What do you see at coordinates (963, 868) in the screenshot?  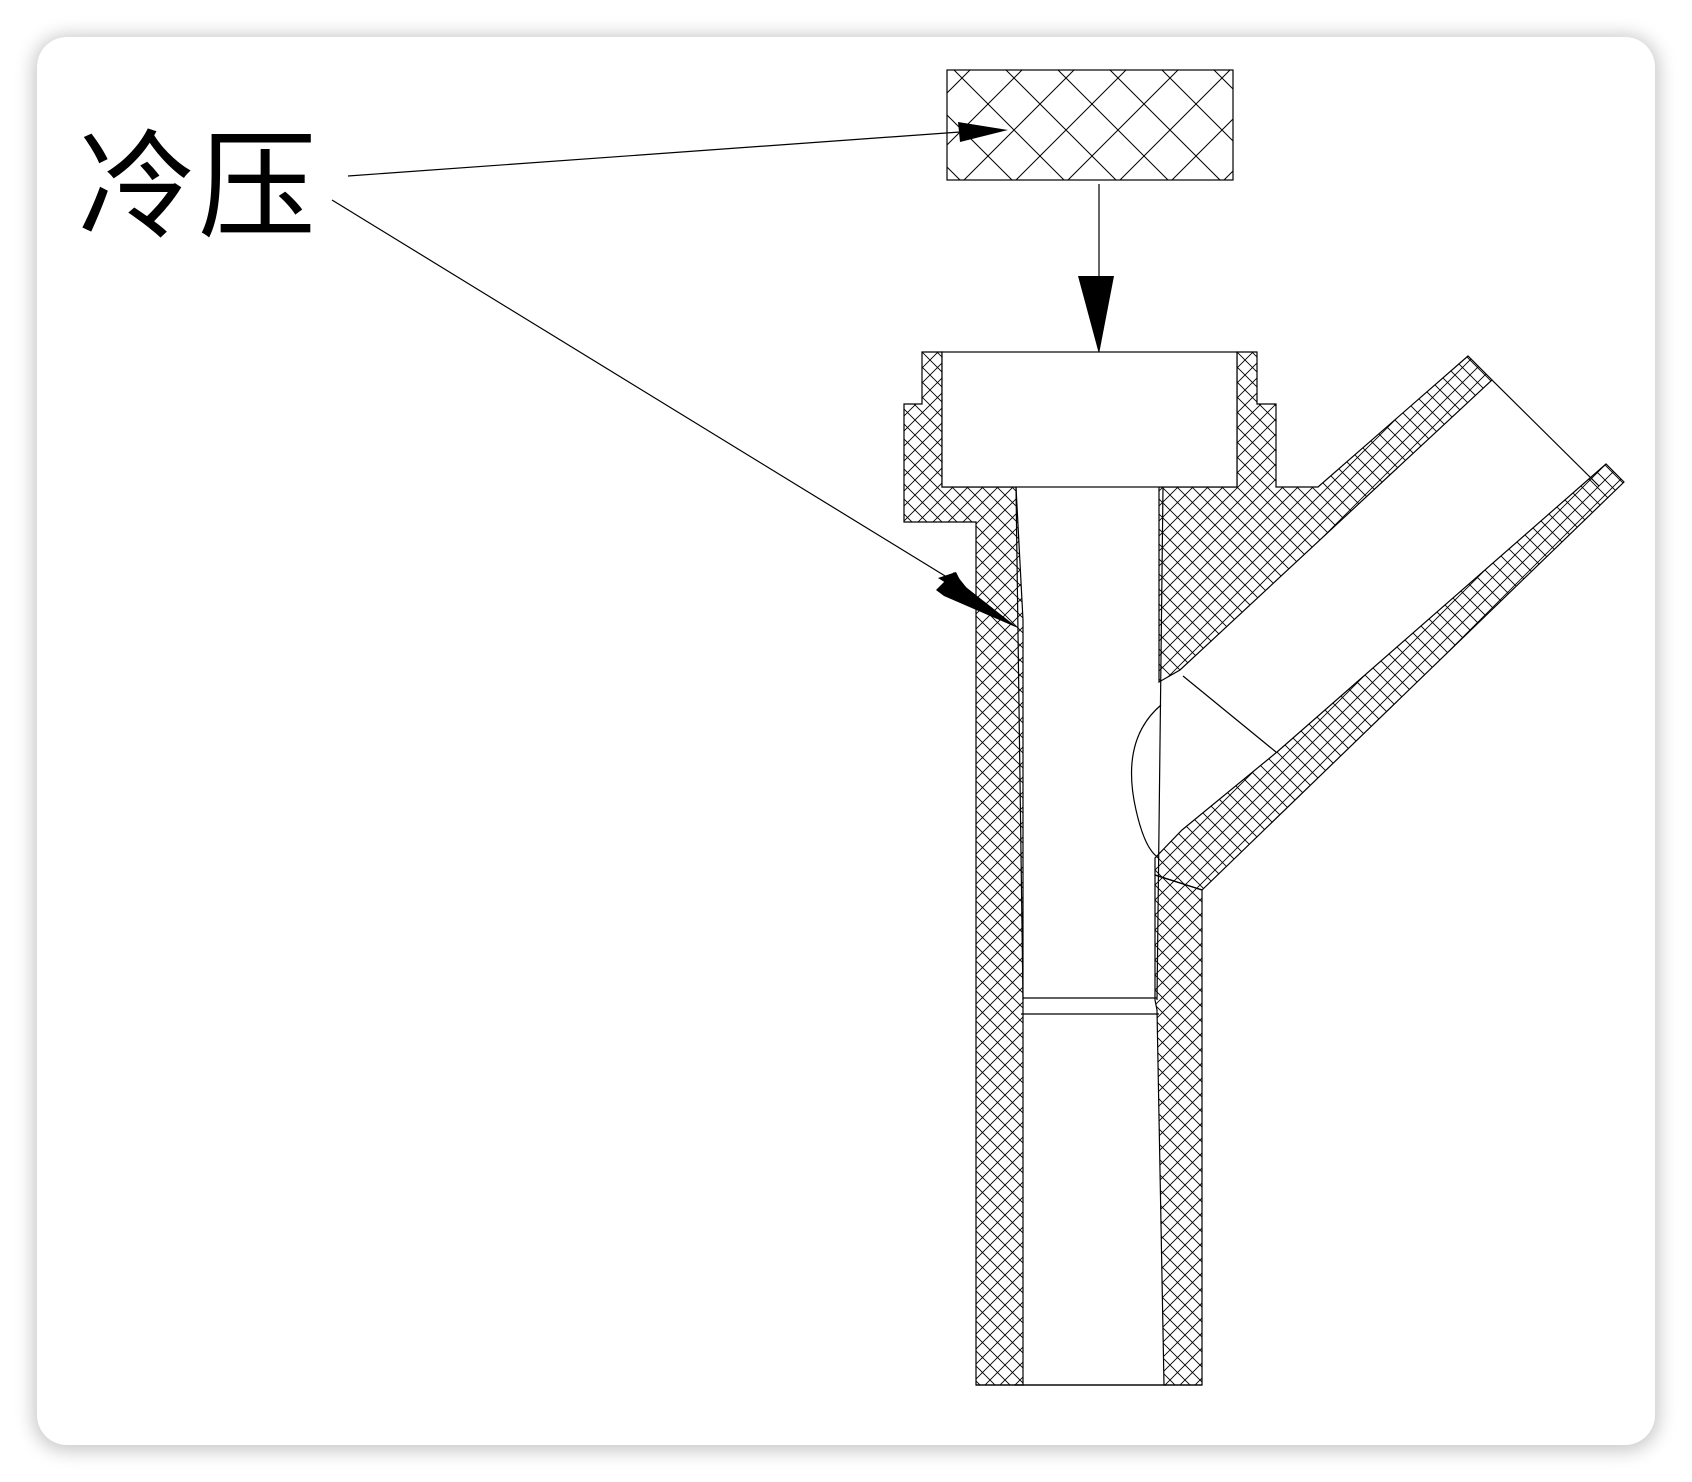 I see `left-wall` at bounding box center [963, 868].